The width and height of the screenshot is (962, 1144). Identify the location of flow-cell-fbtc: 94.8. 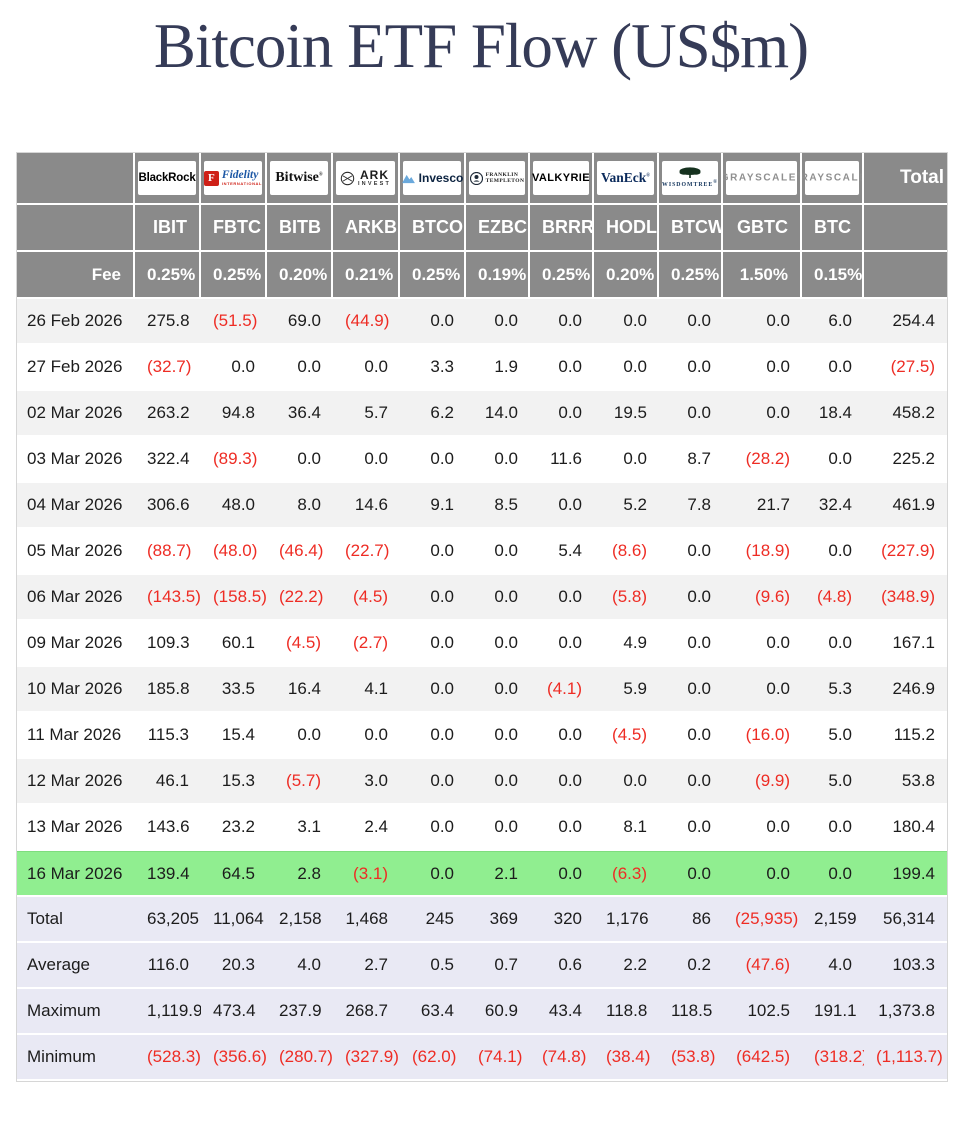
(234, 414).